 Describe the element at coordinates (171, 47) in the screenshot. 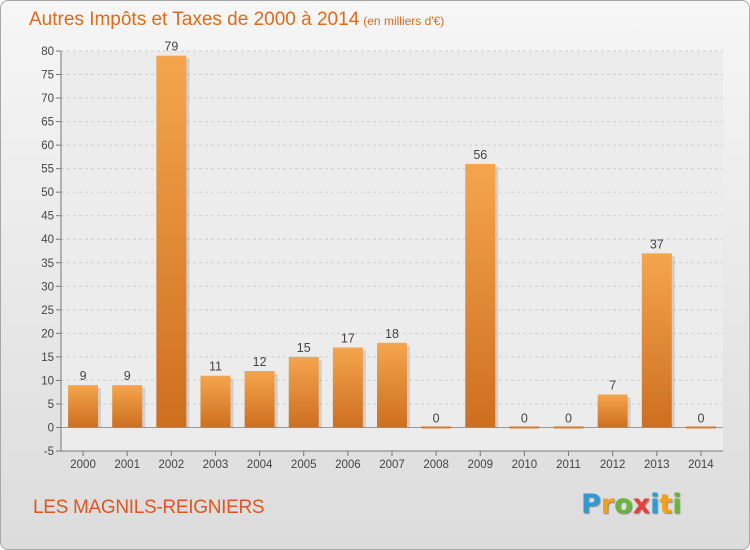

I see `data-label: 79` at that location.